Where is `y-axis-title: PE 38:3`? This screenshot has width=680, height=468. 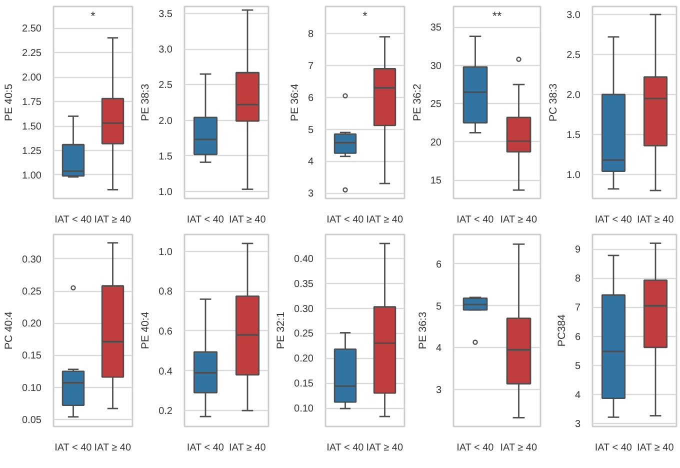 y-axis-title: PE 38:3 is located at coordinates (146, 103).